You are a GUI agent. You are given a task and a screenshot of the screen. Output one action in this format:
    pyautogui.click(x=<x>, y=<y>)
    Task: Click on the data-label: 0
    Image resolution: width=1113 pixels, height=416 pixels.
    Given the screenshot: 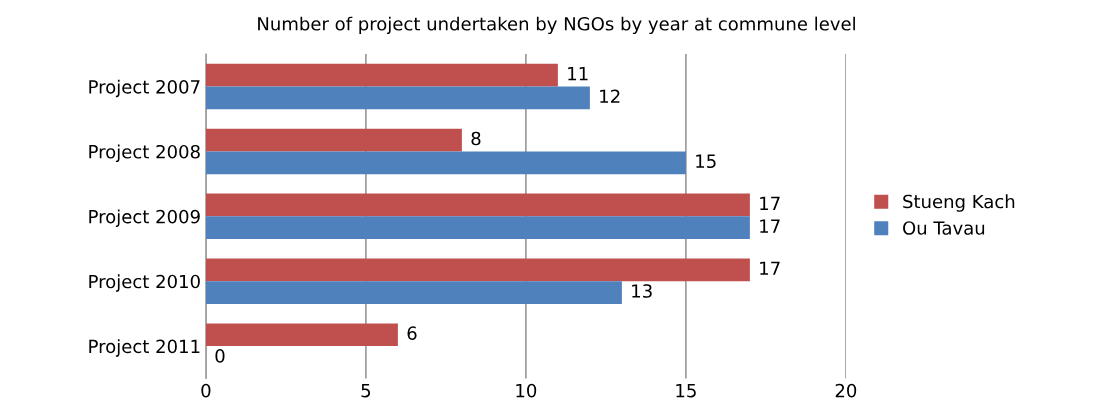 What is the action you would take?
    pyautogui.click(x=220, y=356)
    